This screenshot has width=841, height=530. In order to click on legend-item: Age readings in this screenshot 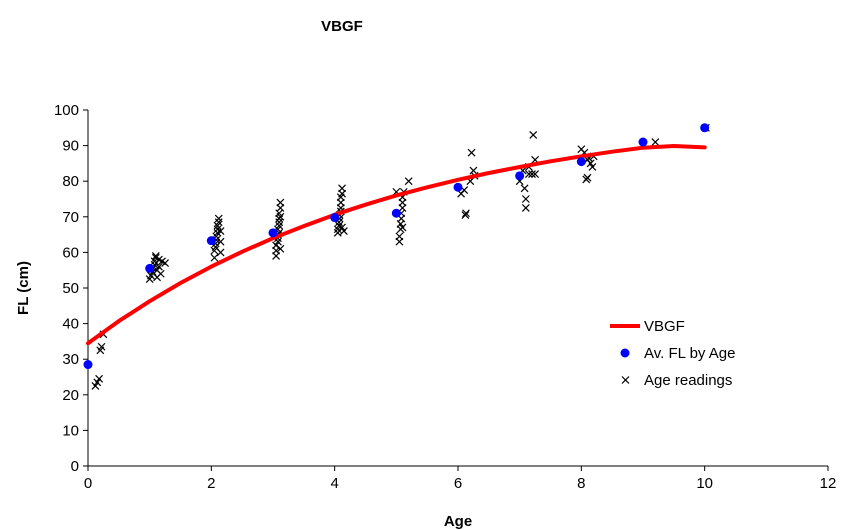, I will do `click(676, 380)`.